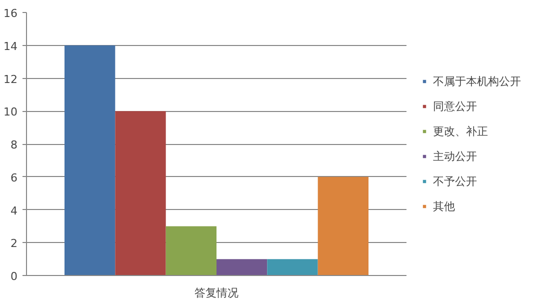 This screenshot has width=554, height=304. Describe the element at coordinates (477, 81) in the screenshot. I see `legend-label: 不属于本机构公开` at that location.